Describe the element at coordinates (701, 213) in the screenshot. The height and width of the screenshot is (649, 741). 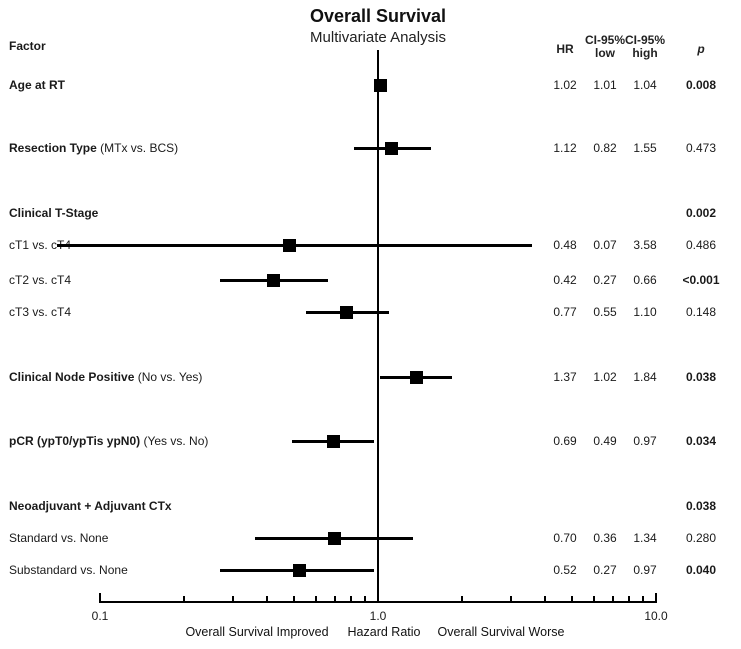
I see `p-value: 0.002` at that location.